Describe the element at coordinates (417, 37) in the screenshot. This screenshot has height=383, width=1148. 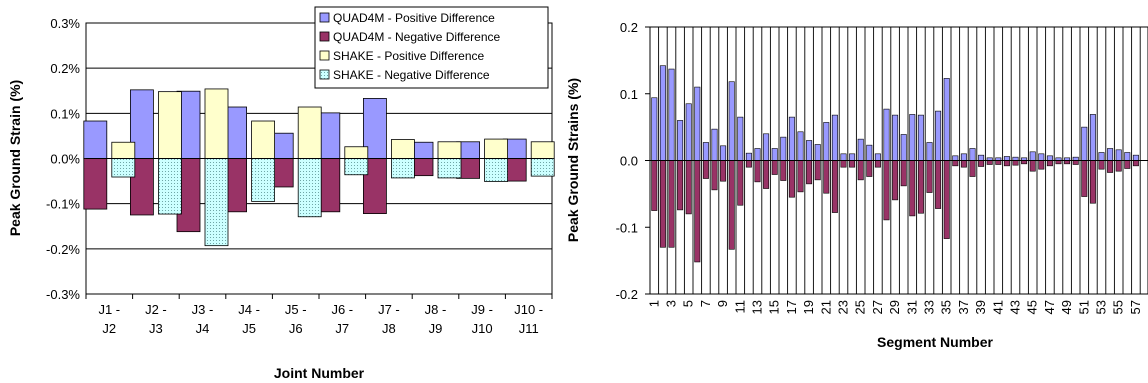
I see `legend-label: QUAD4M - Negative Difference` at that location.